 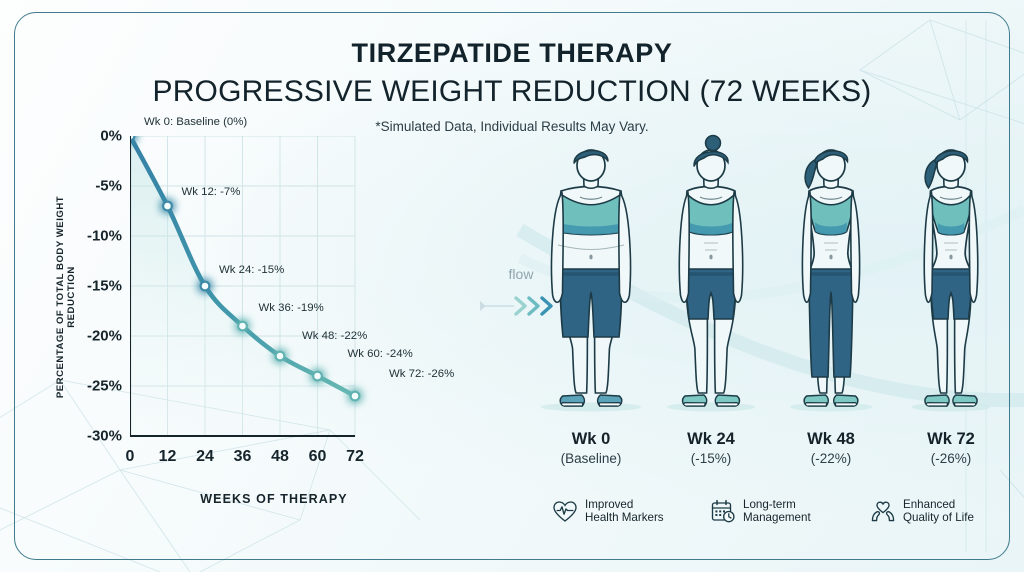 What do you see at coordinates (565, 511) in the screenshot?
I see `heart-pulse-icon` at bounding box center [565, 511].